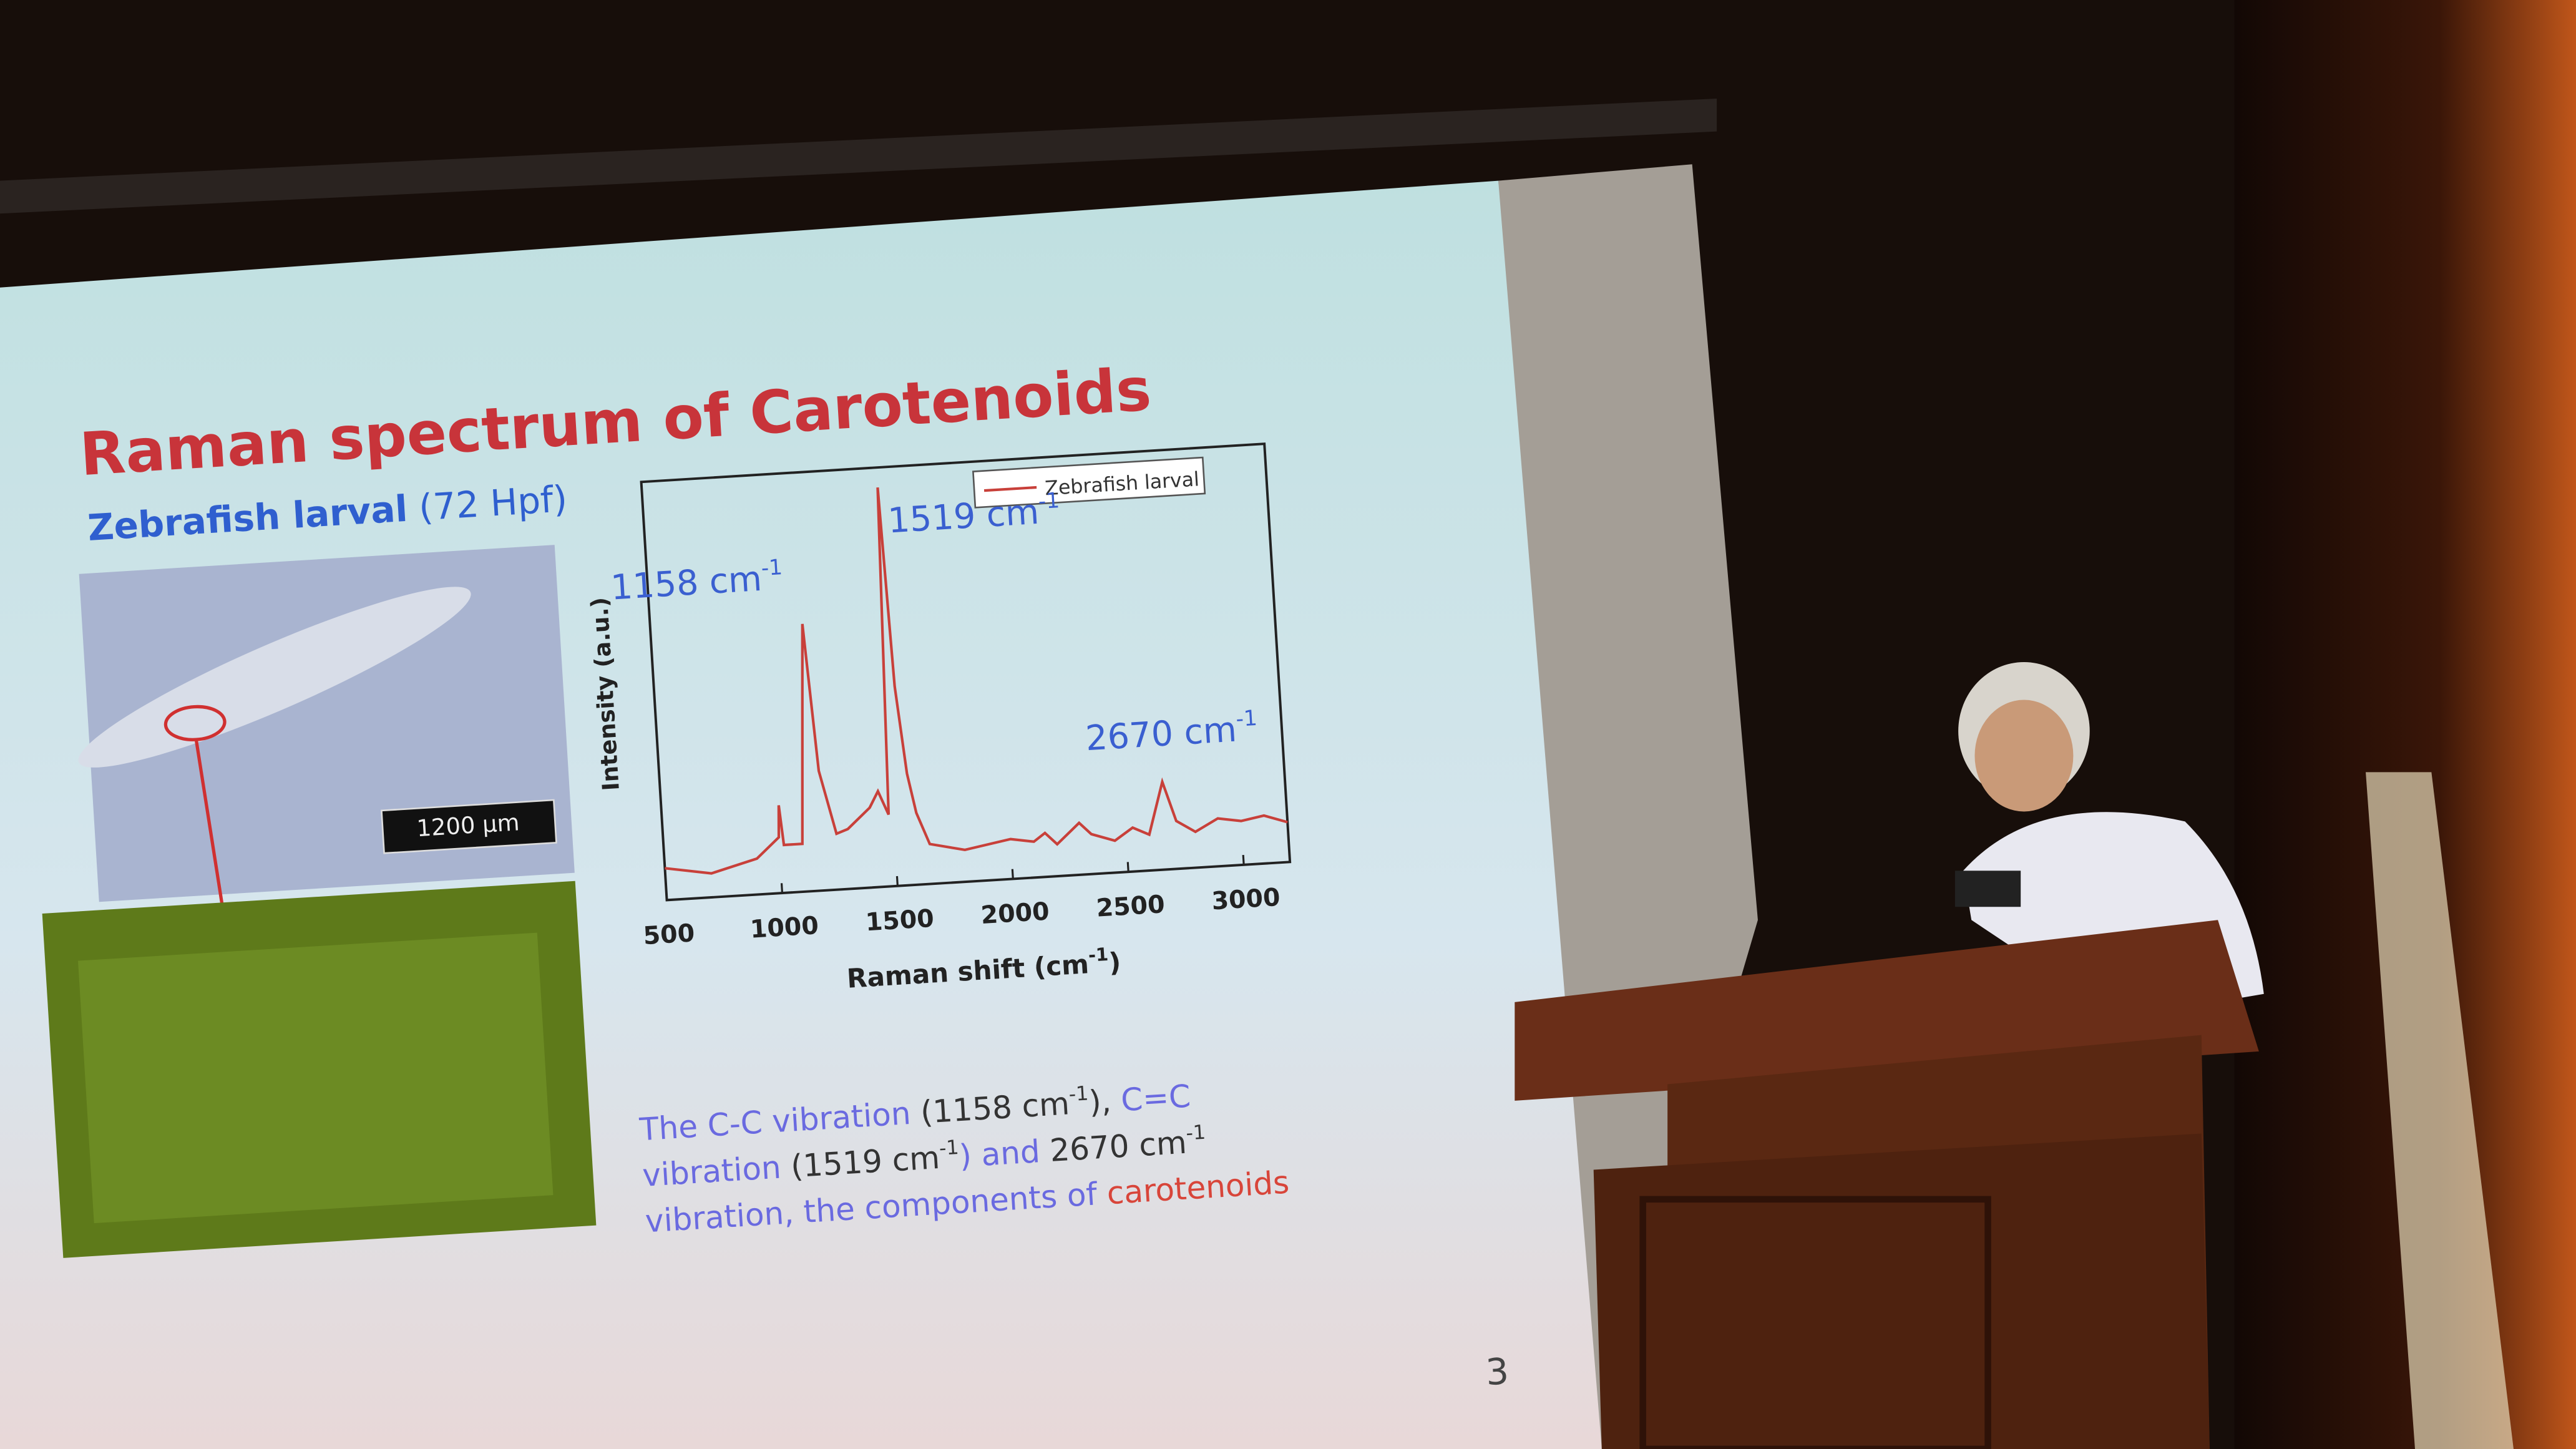 Image resolution: width=2576 pixels, height=1449 pixels. Describe the element at coordinates (1497, 1371) in the screenshot. I see `page-number: 3` at that location.